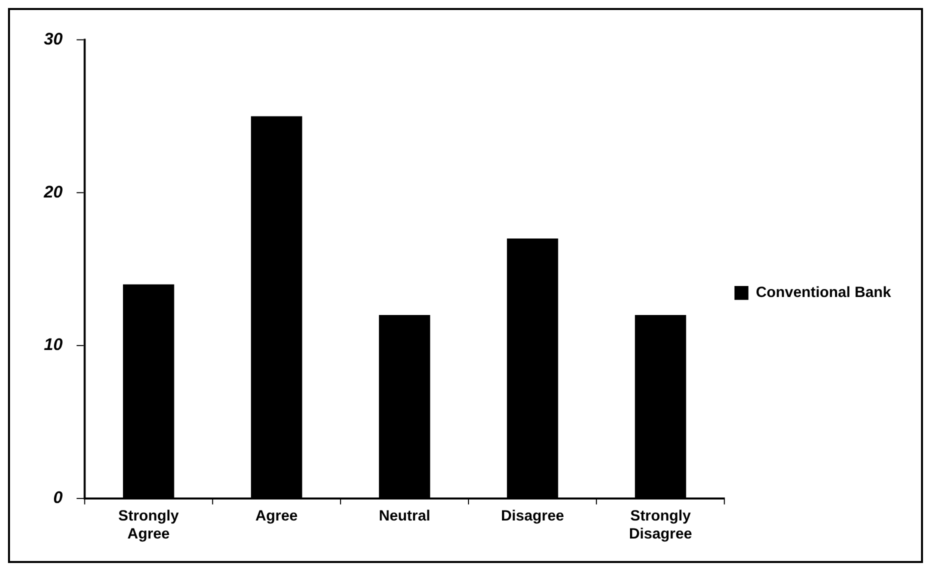 This screenshot has width=935, height=577. I want to click on legend-label: Conventional Bank, so click(824, 293).